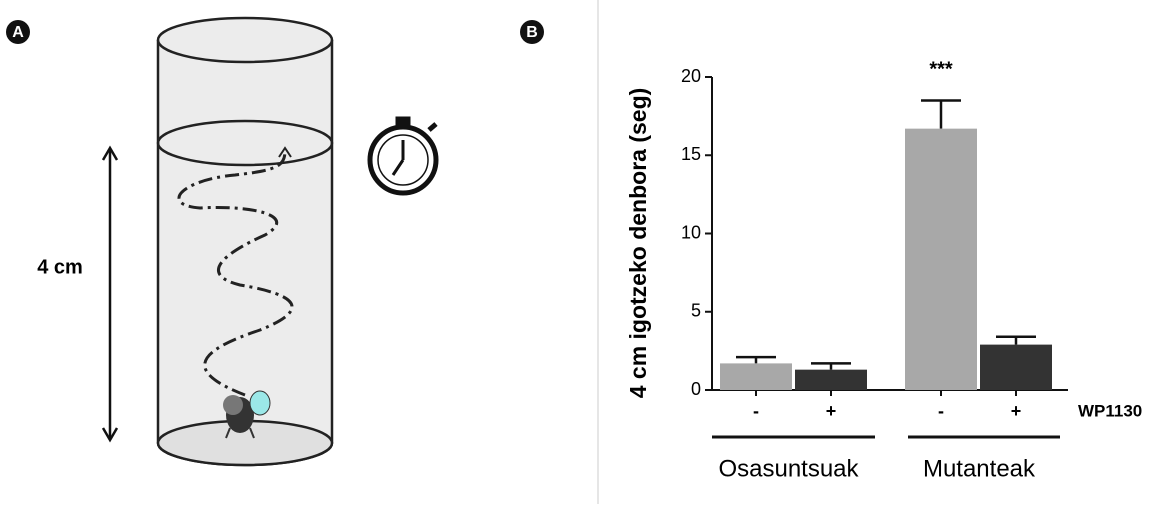 The height and width of the screenshot is (509, 1173). What do you see at coordinates (1110, 410) in the screenshot?
I see `treatment-label: WP1130` at bounding box center [1110, 410].